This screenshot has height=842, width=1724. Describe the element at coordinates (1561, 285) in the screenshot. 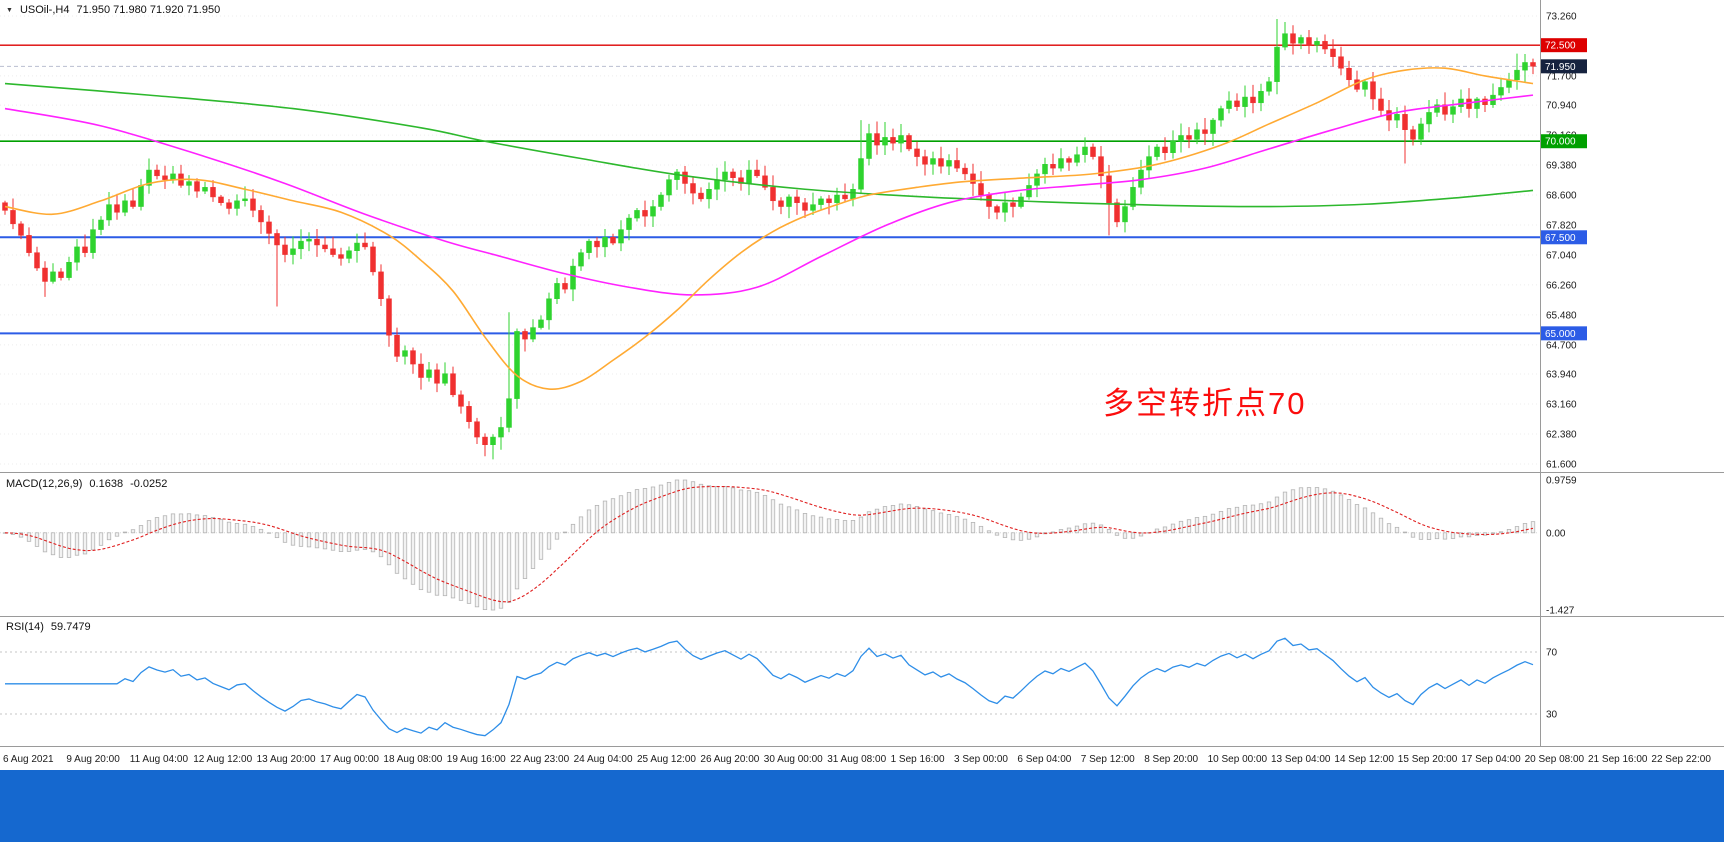

I see `price-axis-label: 66.260` at that location.